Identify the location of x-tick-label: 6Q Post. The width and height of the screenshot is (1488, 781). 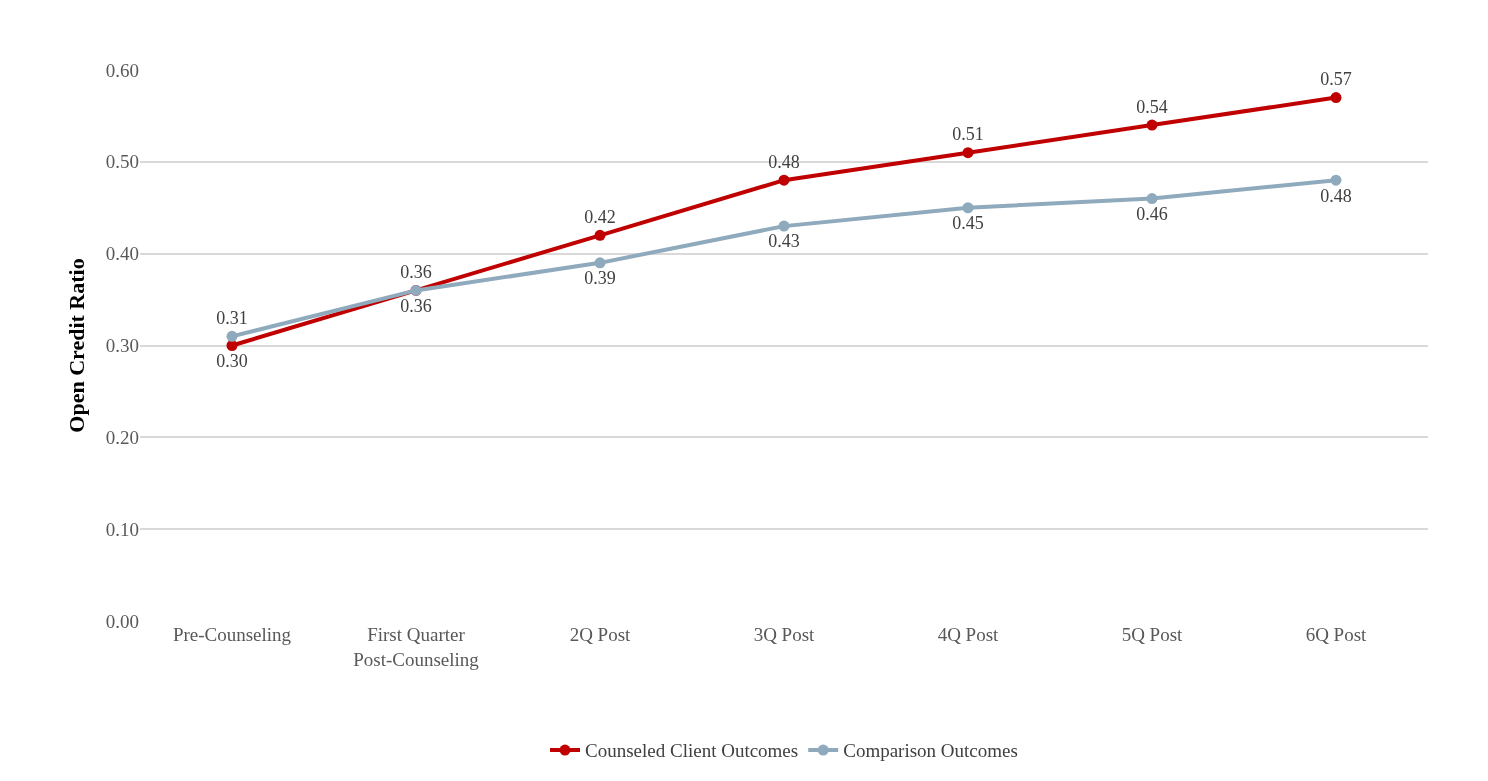
(1336, 634).